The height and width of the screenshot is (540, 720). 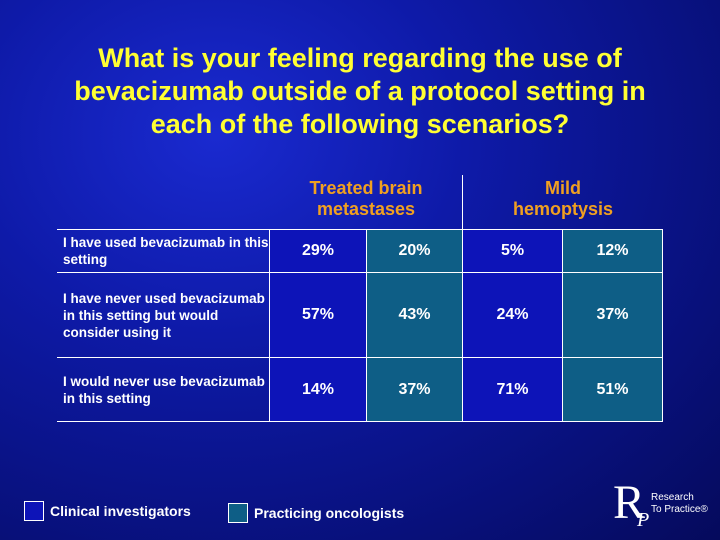 I want to click on column-header-line: metastases, so click(x=366, y=209).